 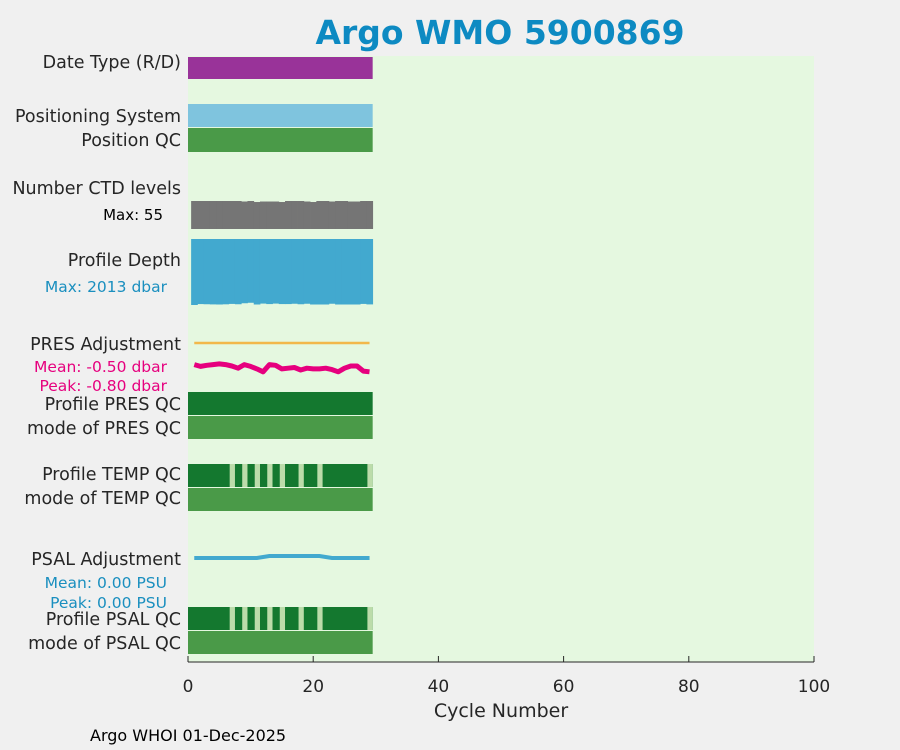 I want to click on annotation-5-annotation: Mean: -0.50 dbar, so click(x=101, y=367).